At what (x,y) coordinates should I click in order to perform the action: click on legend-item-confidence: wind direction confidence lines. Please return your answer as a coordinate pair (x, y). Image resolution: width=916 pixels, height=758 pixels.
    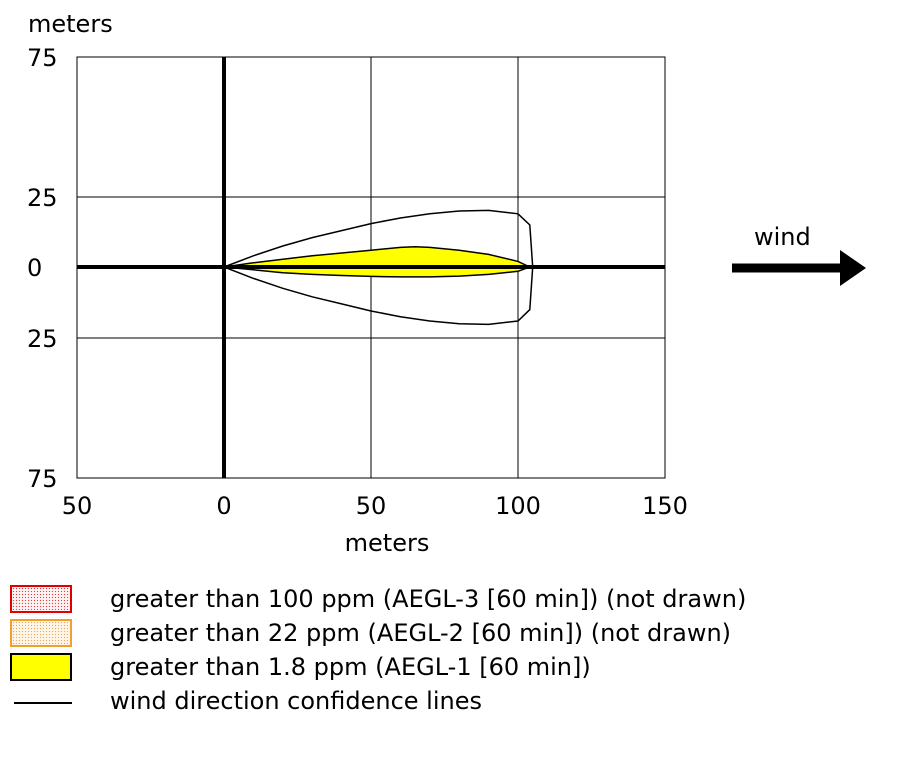
    Looking at the image, I should click on (463, 701).